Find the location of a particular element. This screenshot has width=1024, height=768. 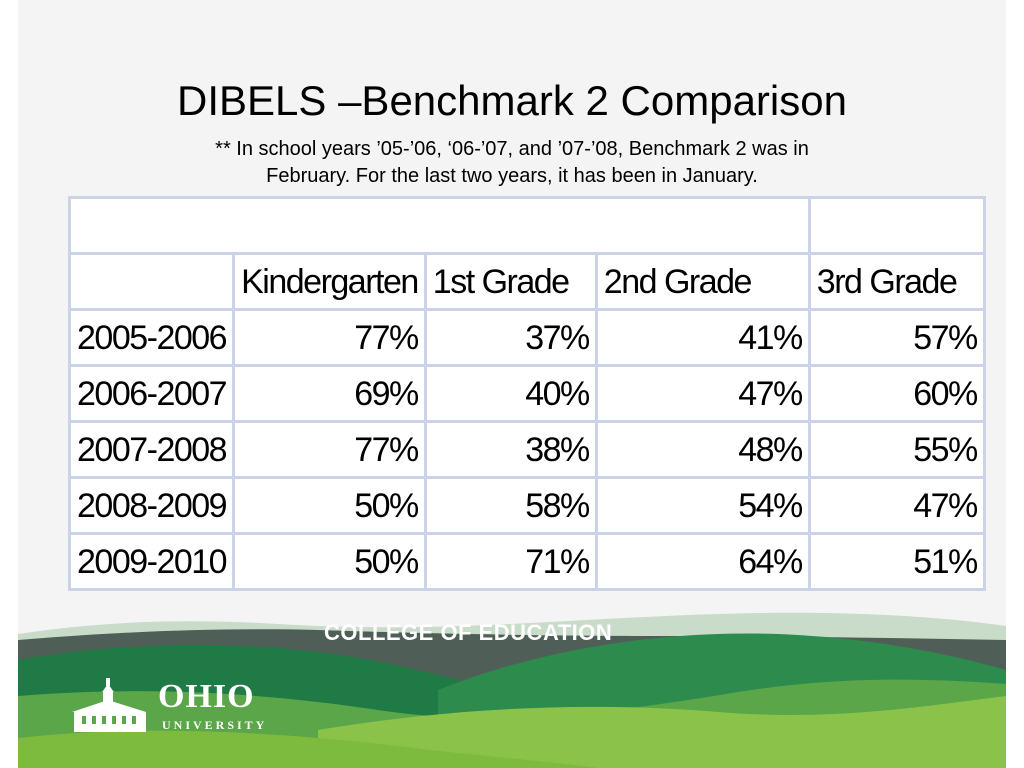

table-row: 2009-2010 50% 71% 64% 51% is located at coordinates (526, 561).